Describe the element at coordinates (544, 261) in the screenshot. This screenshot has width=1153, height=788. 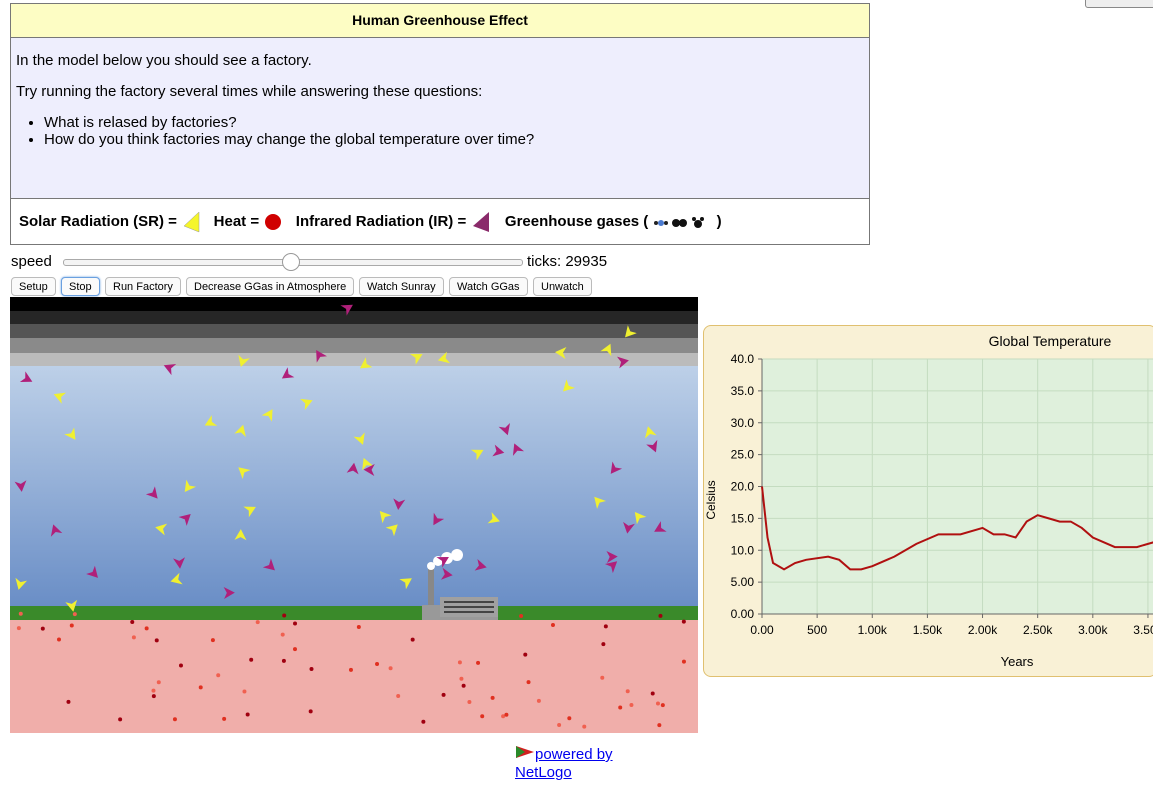
I see `ticks-label: ticks:` at that location.